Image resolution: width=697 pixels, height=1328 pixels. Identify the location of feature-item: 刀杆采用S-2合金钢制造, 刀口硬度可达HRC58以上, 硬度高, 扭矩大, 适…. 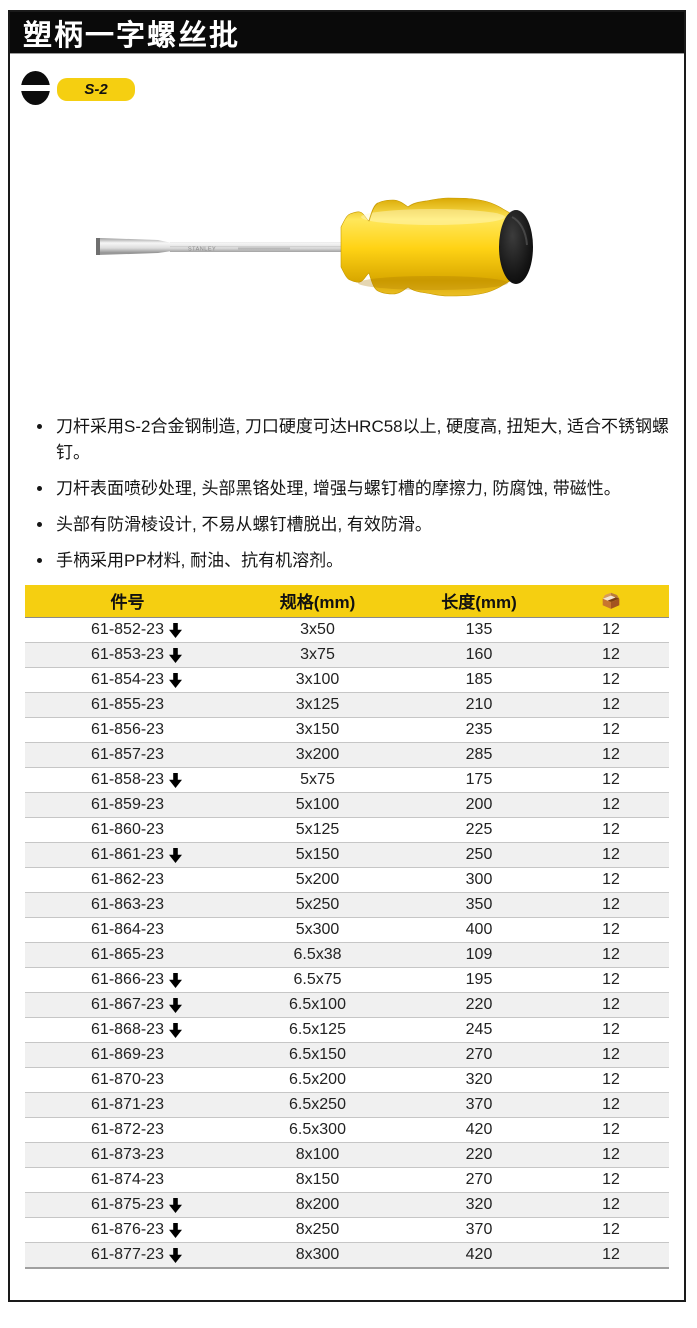
(364, 440).